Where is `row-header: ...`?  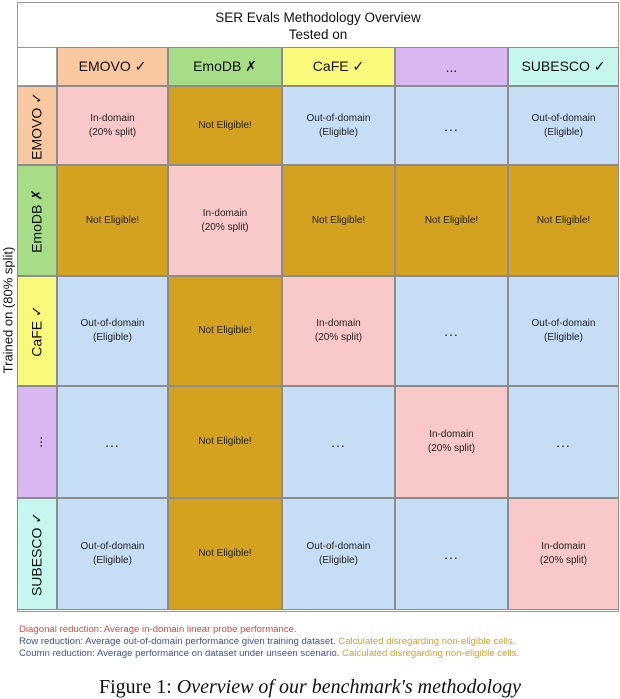 row-header: ... is located at coordinates (37, 442).